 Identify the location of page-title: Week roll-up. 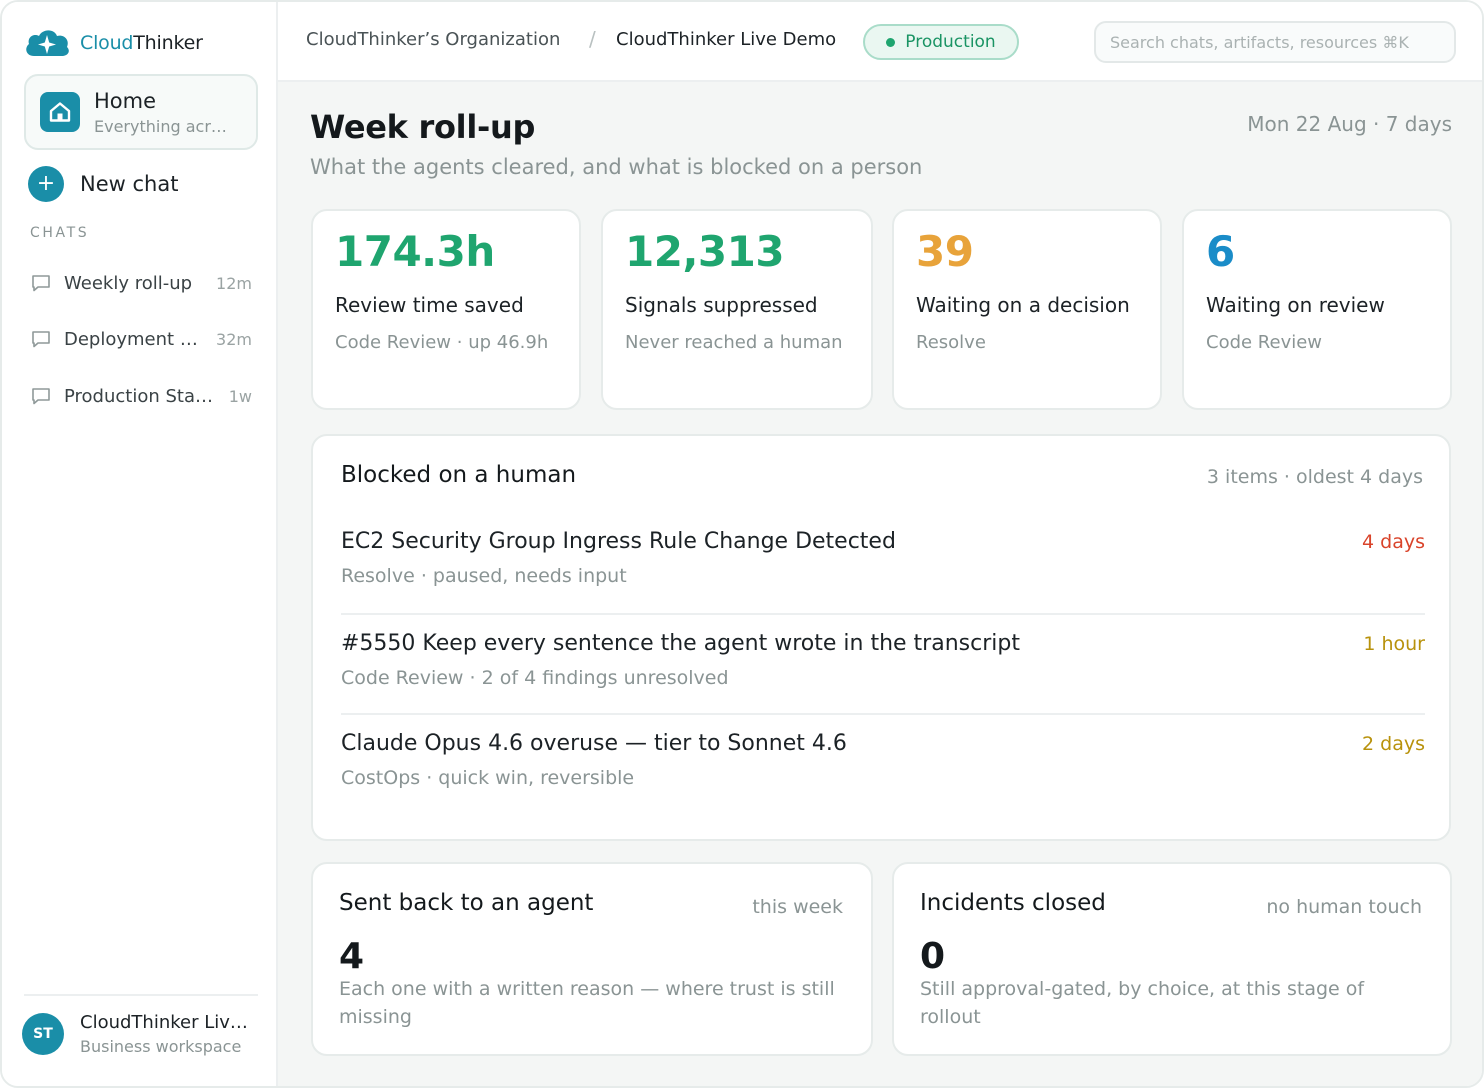
(423, 127).